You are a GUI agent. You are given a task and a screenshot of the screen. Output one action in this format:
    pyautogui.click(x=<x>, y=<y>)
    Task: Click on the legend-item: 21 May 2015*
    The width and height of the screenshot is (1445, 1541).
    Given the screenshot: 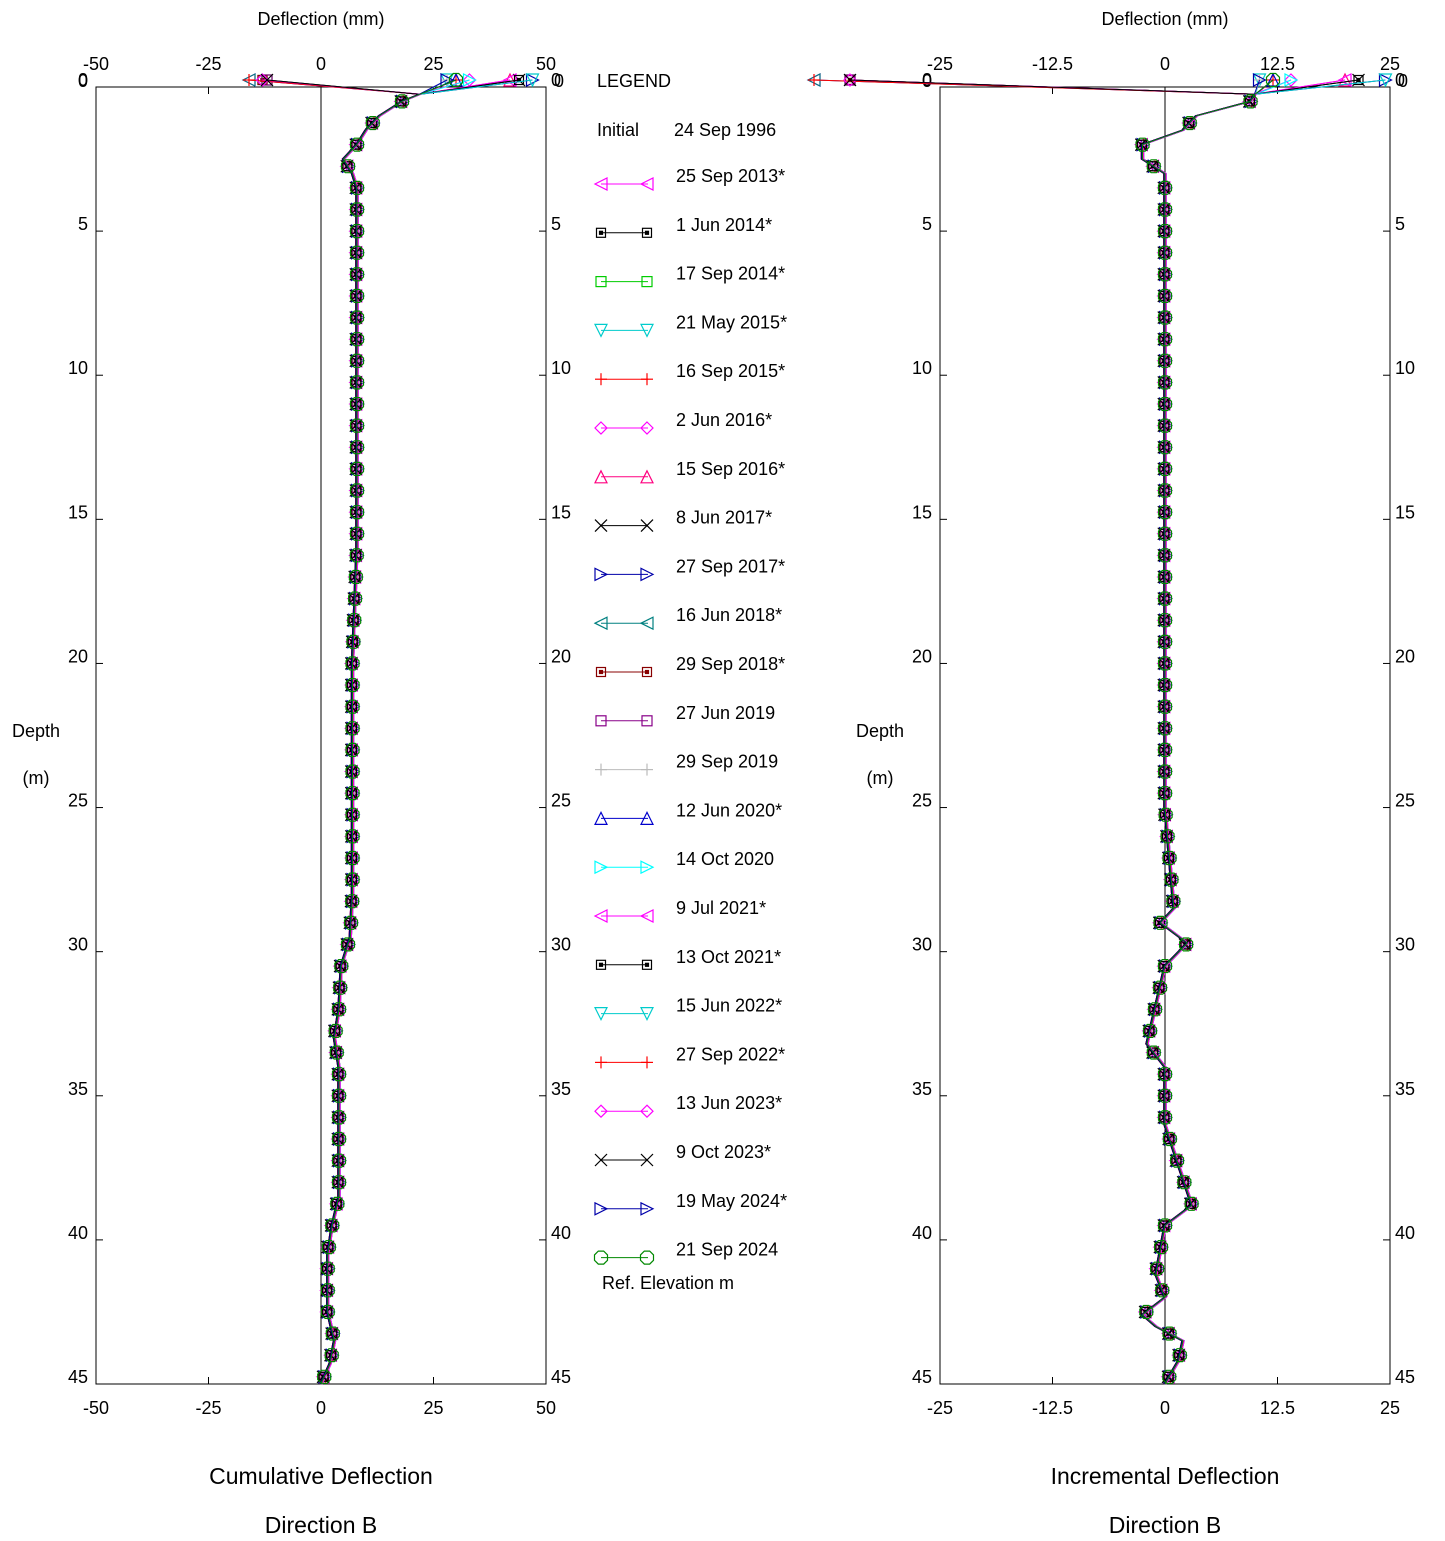 What is the action you would take?
    pyautogui.click(x=690, y=325)
    